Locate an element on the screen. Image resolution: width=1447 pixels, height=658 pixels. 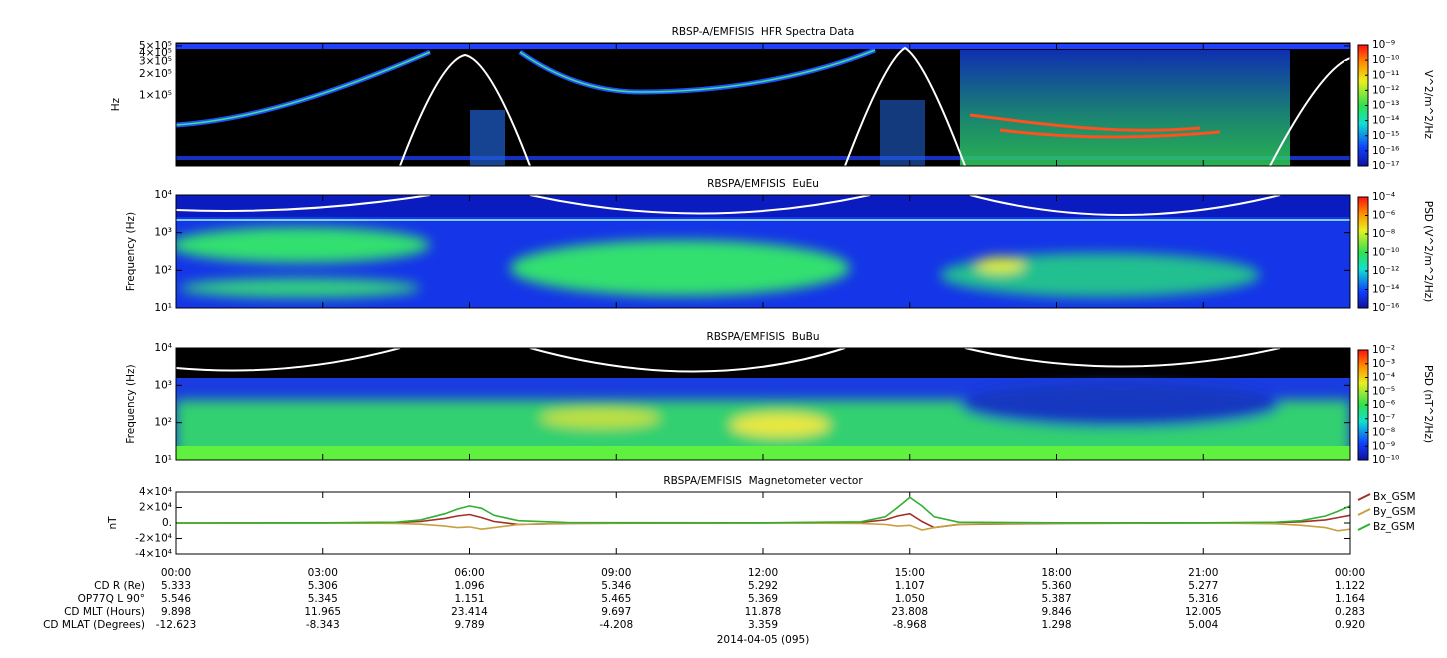
ephemeris-value: 0.283 is located at coordinates (1350, 612).